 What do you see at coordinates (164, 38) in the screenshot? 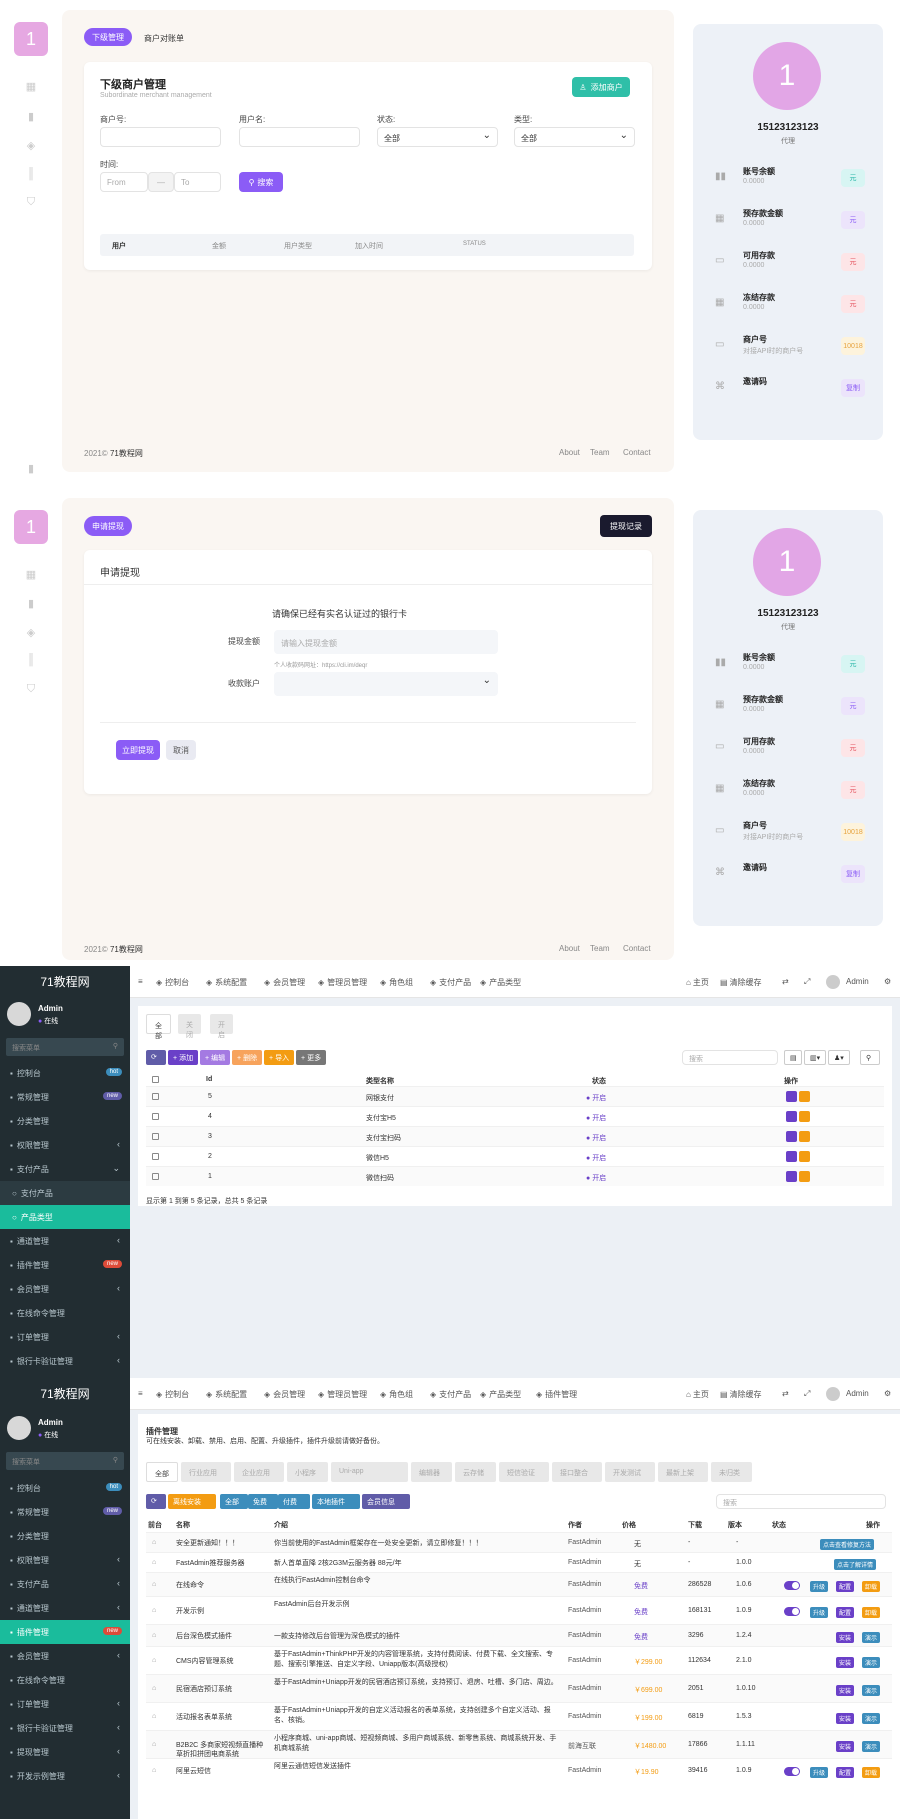
I see `tab-statement: 商户对账单` at bounding box center [164, 38].